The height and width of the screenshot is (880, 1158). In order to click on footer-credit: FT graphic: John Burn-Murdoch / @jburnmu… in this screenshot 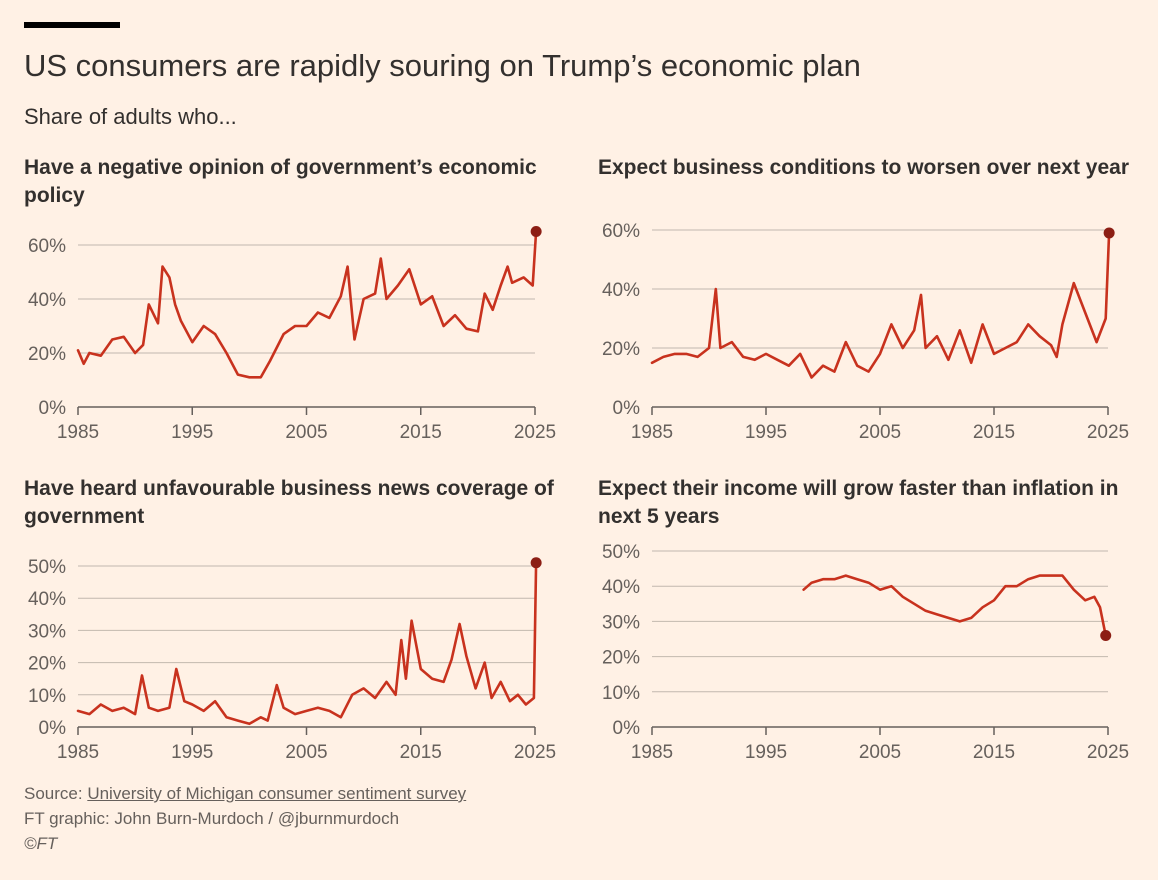, I will do `click(212, 818)`.